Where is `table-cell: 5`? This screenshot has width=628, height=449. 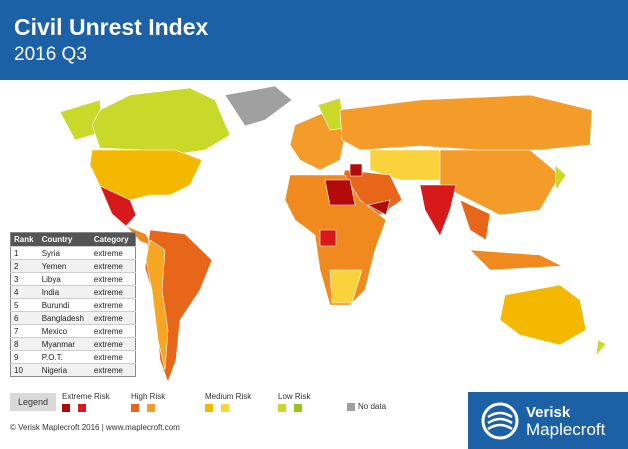
table-cell: 5 is located at coordinates (24, 305).